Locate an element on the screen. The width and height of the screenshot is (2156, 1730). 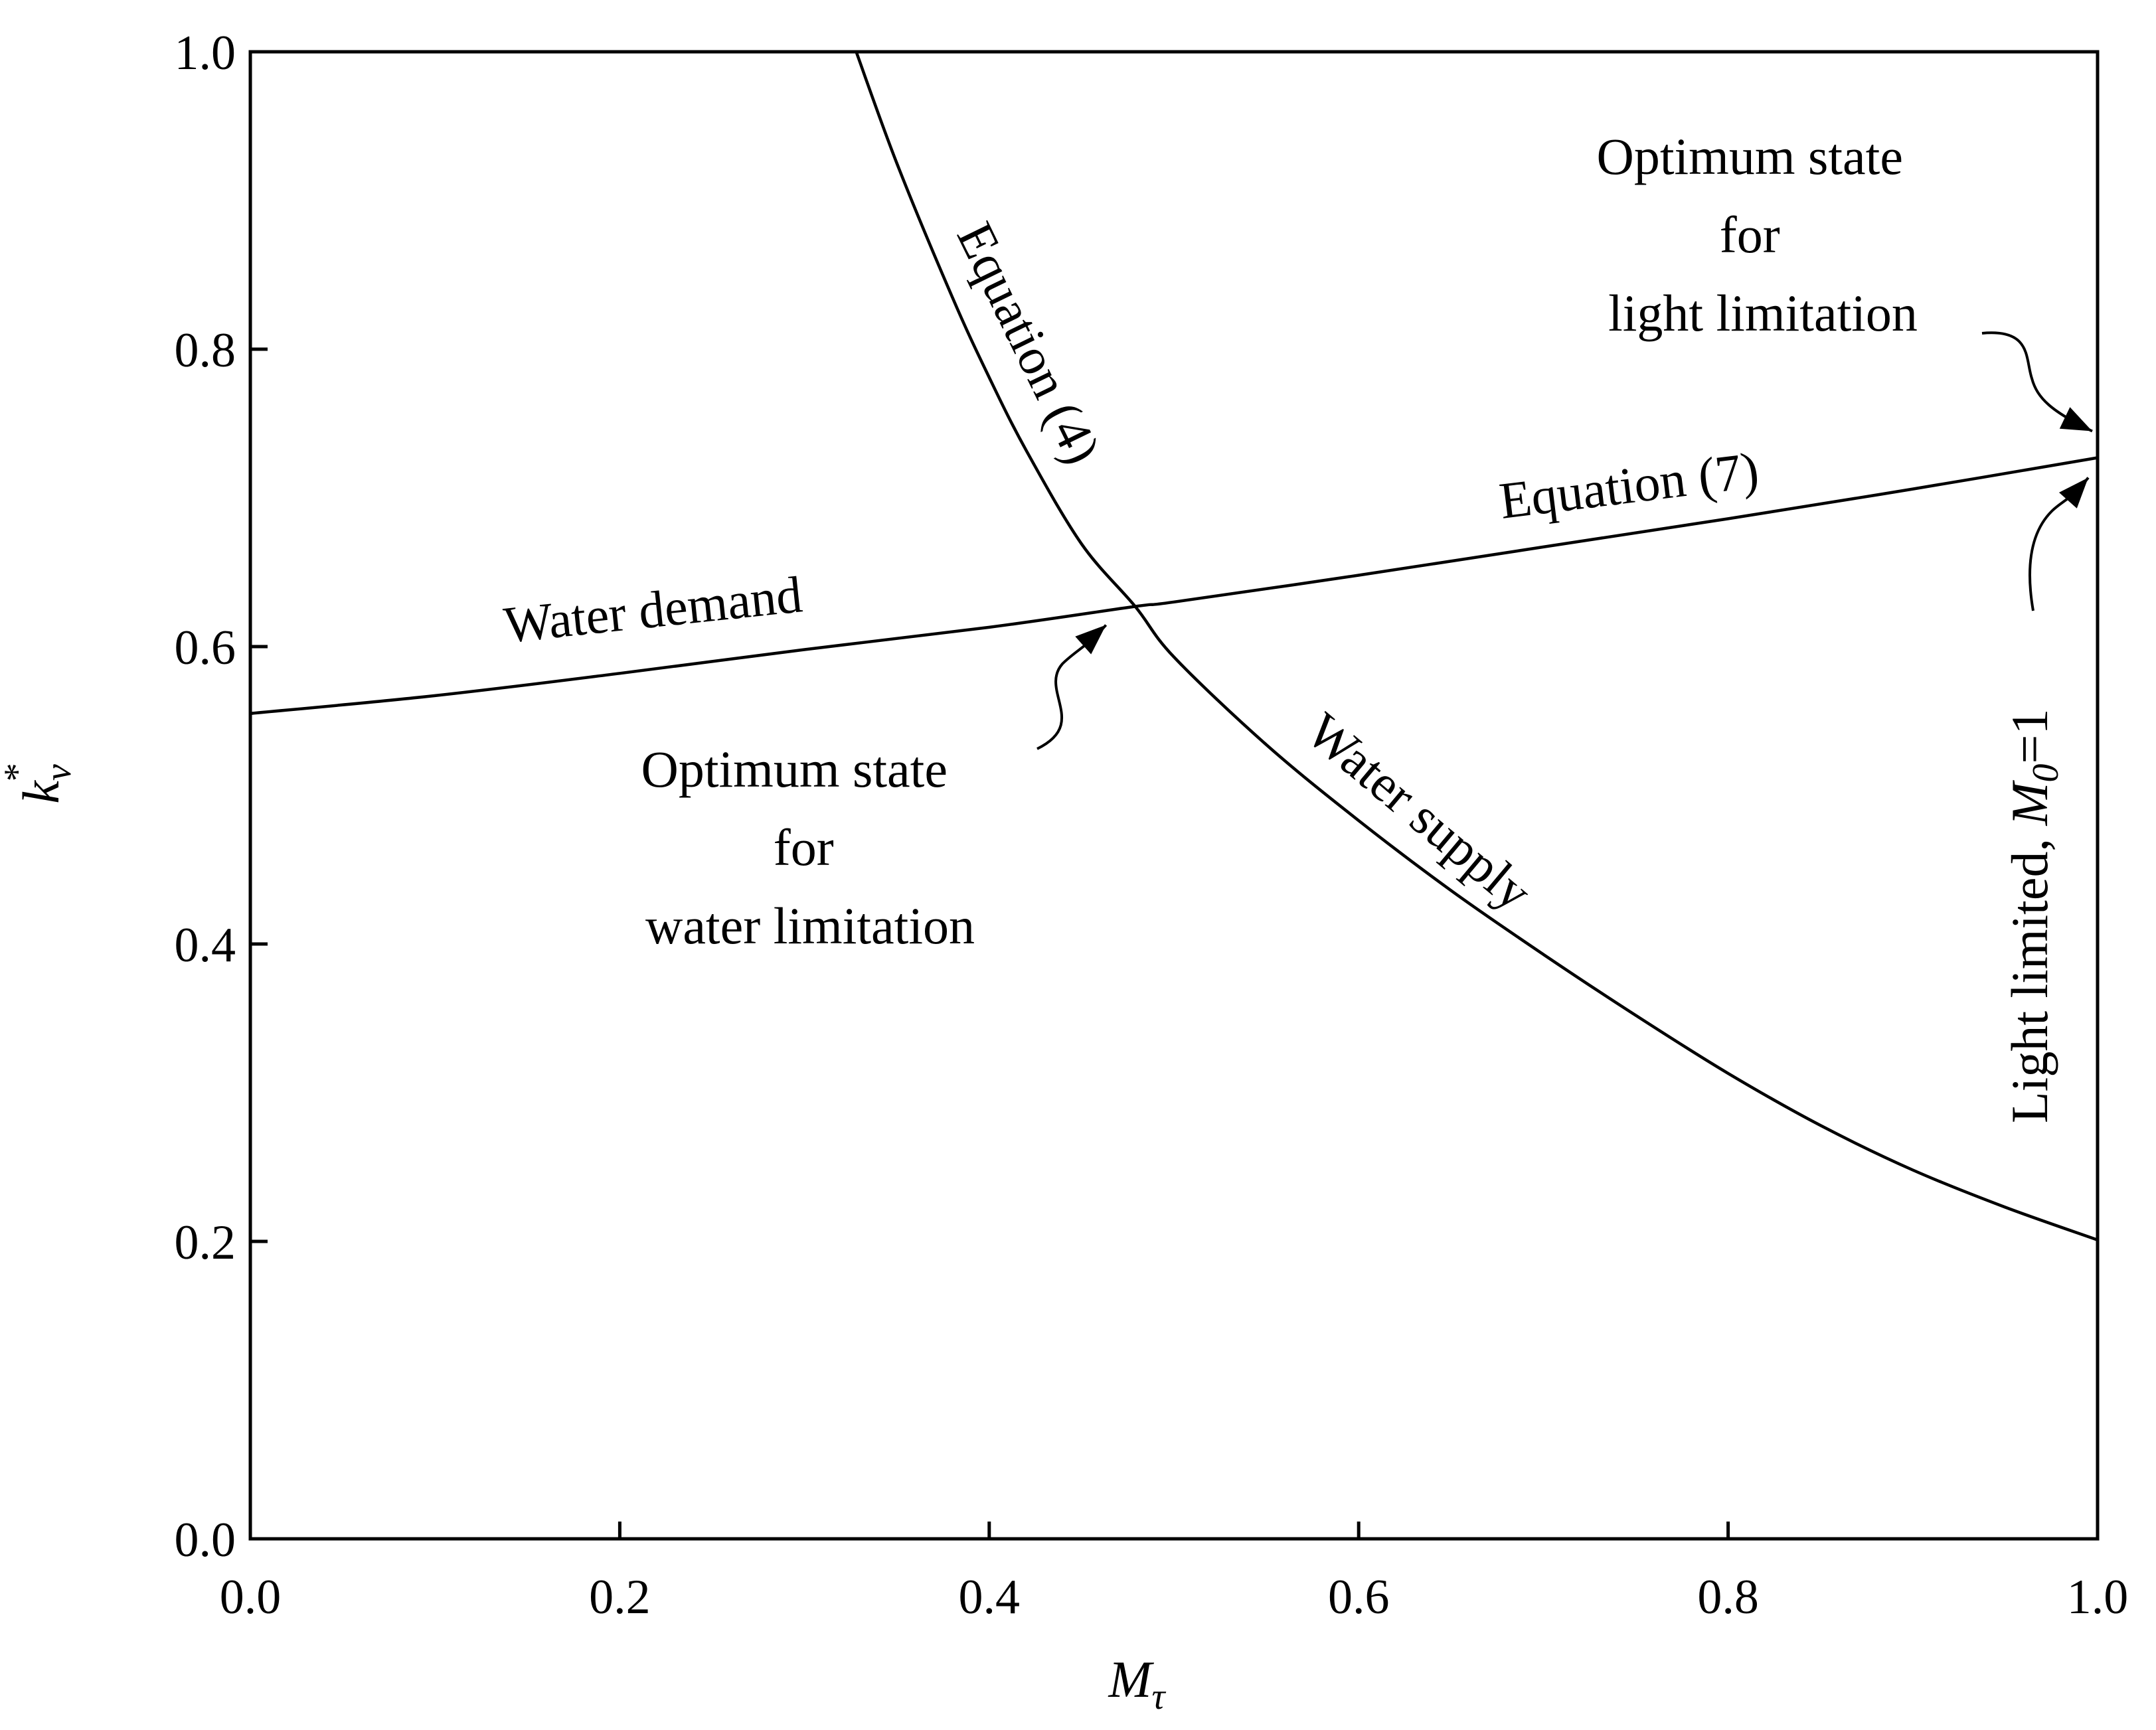
x-tick-label: 0.8 is located at coordinates (1728, 1597).